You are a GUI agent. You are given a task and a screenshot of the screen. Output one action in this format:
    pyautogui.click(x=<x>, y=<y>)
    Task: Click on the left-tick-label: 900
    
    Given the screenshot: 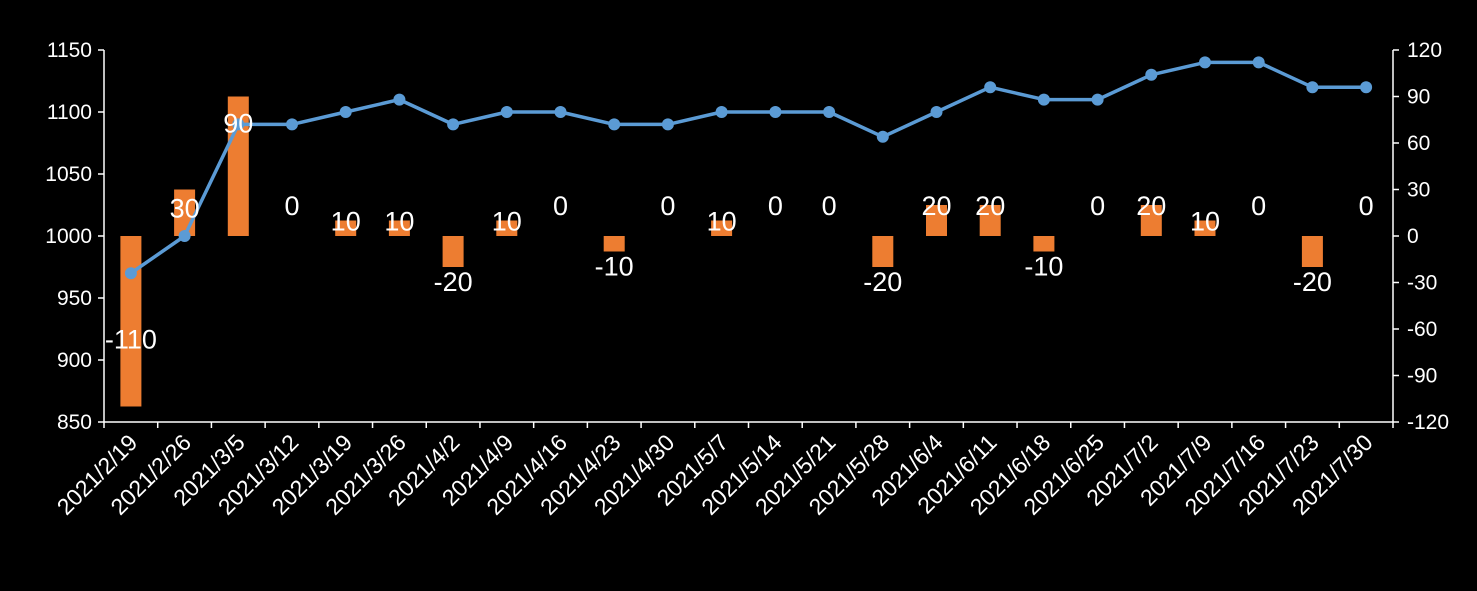 What is the action you would take?
    pyautogui.click(x=74, y=360)
    